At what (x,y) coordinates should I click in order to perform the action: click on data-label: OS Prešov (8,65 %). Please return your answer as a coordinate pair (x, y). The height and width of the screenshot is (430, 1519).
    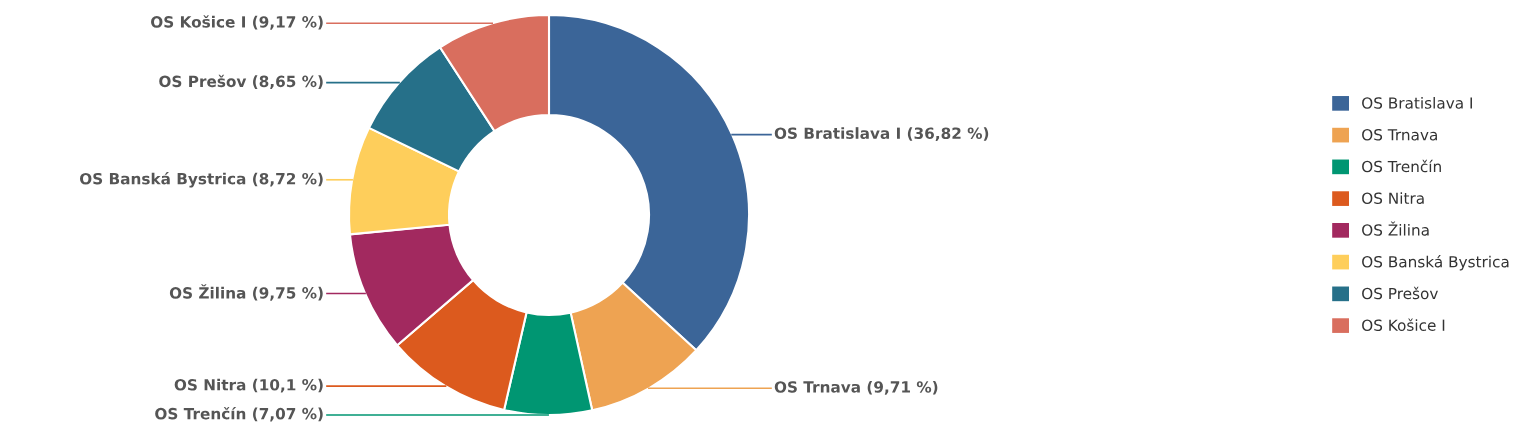
    Looking at the image, I should click on (241, 82).